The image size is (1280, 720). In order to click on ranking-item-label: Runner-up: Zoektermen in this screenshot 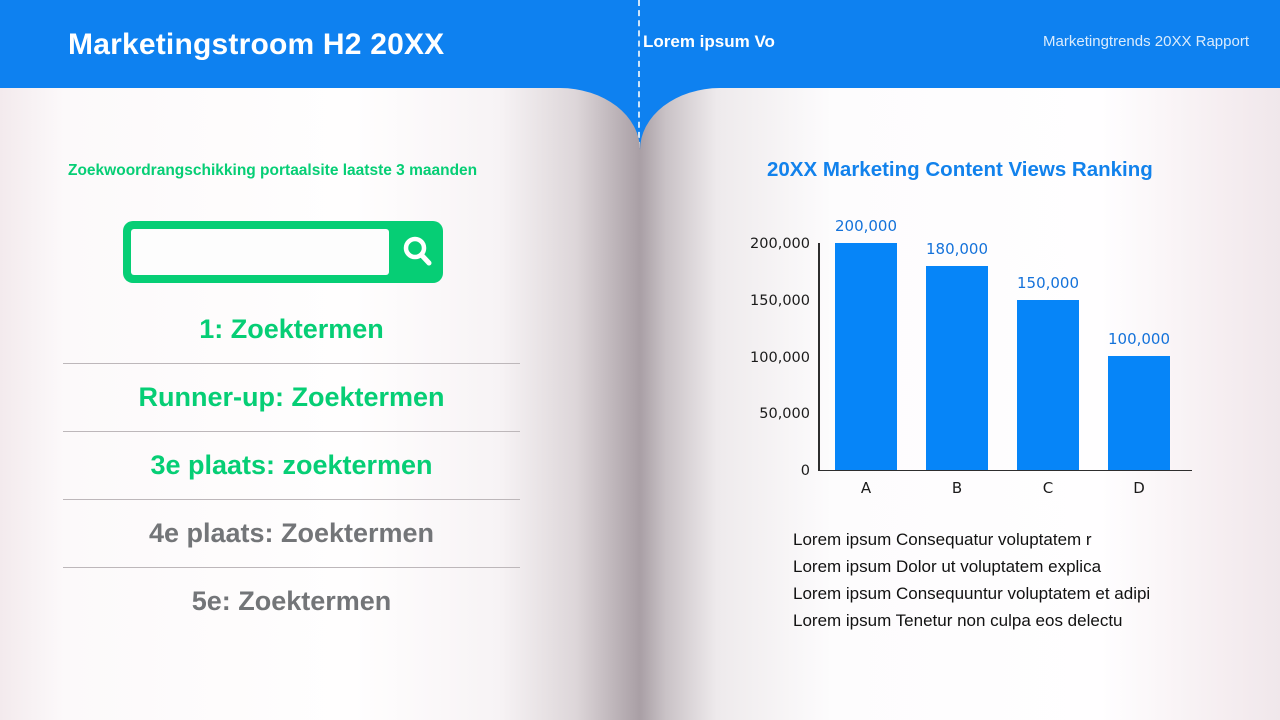, I will do `click(291, 397)`.